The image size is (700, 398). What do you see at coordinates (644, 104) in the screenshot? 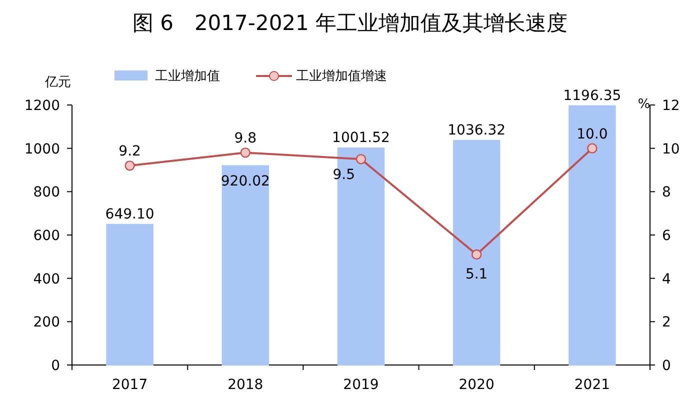
I see `y2-axis-title: %` at bounding box center [644, 104].